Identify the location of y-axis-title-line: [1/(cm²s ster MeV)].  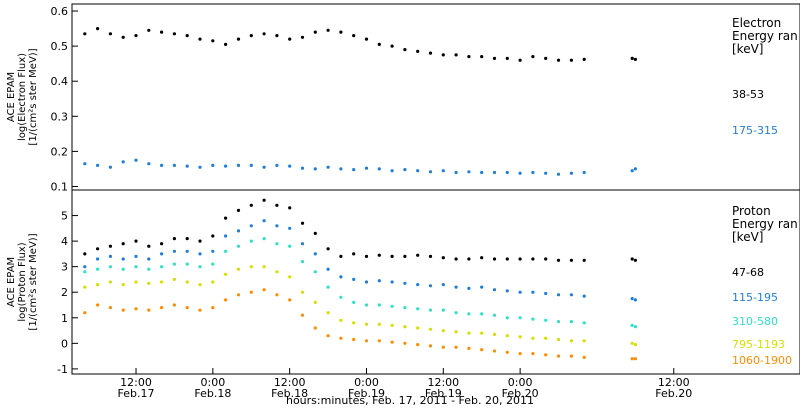
(33, 96).